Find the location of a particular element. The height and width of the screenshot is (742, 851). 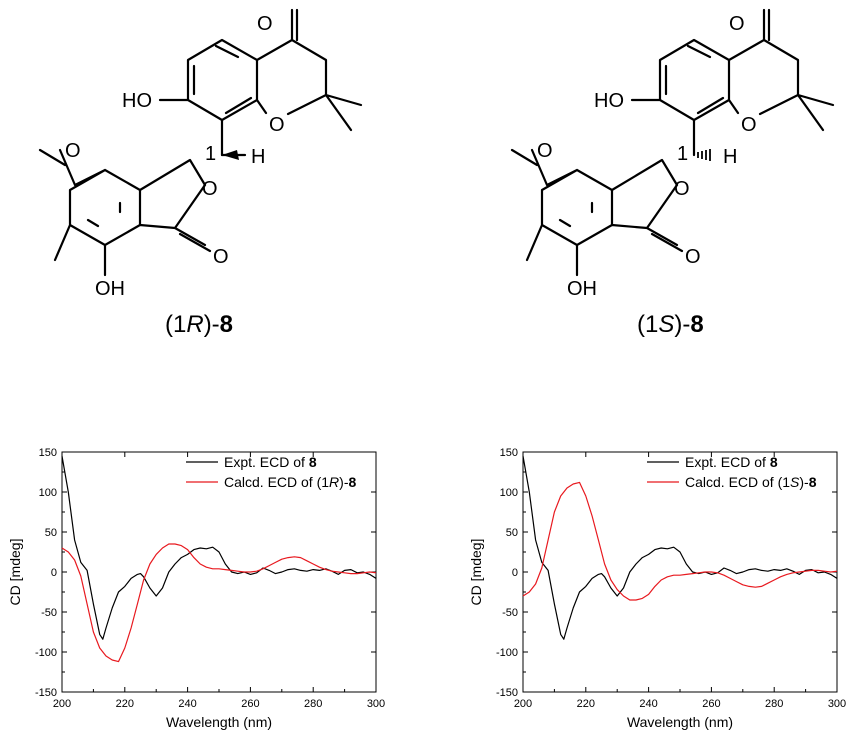

atom-o-methoxy-1S: O is located at coordinates (545, 151).